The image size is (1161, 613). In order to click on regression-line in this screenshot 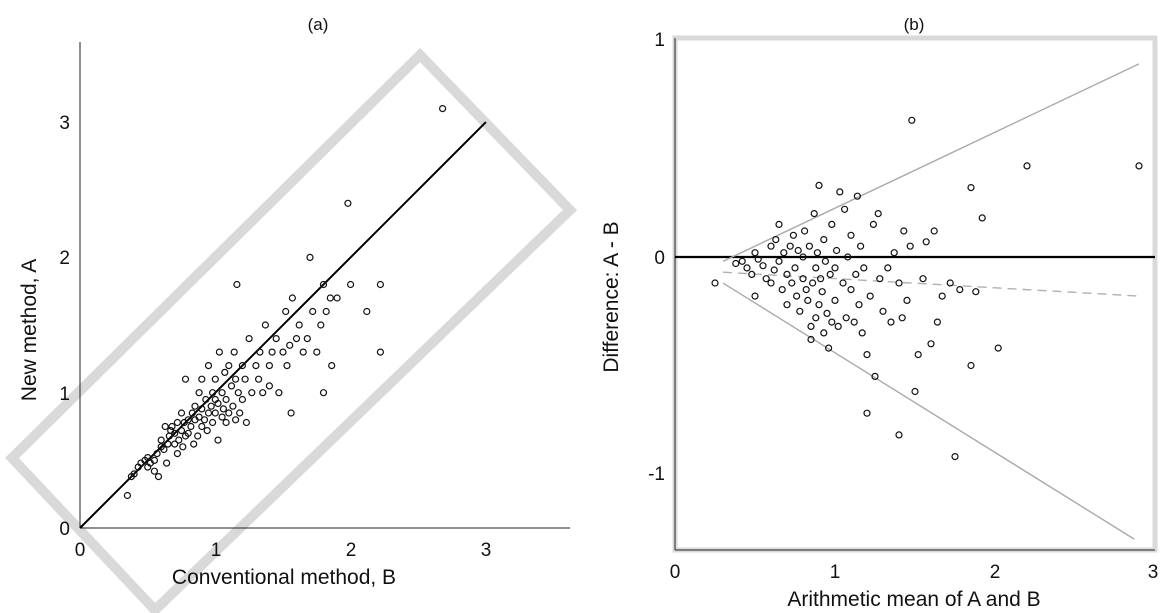, I will do `click(931, 284)`.